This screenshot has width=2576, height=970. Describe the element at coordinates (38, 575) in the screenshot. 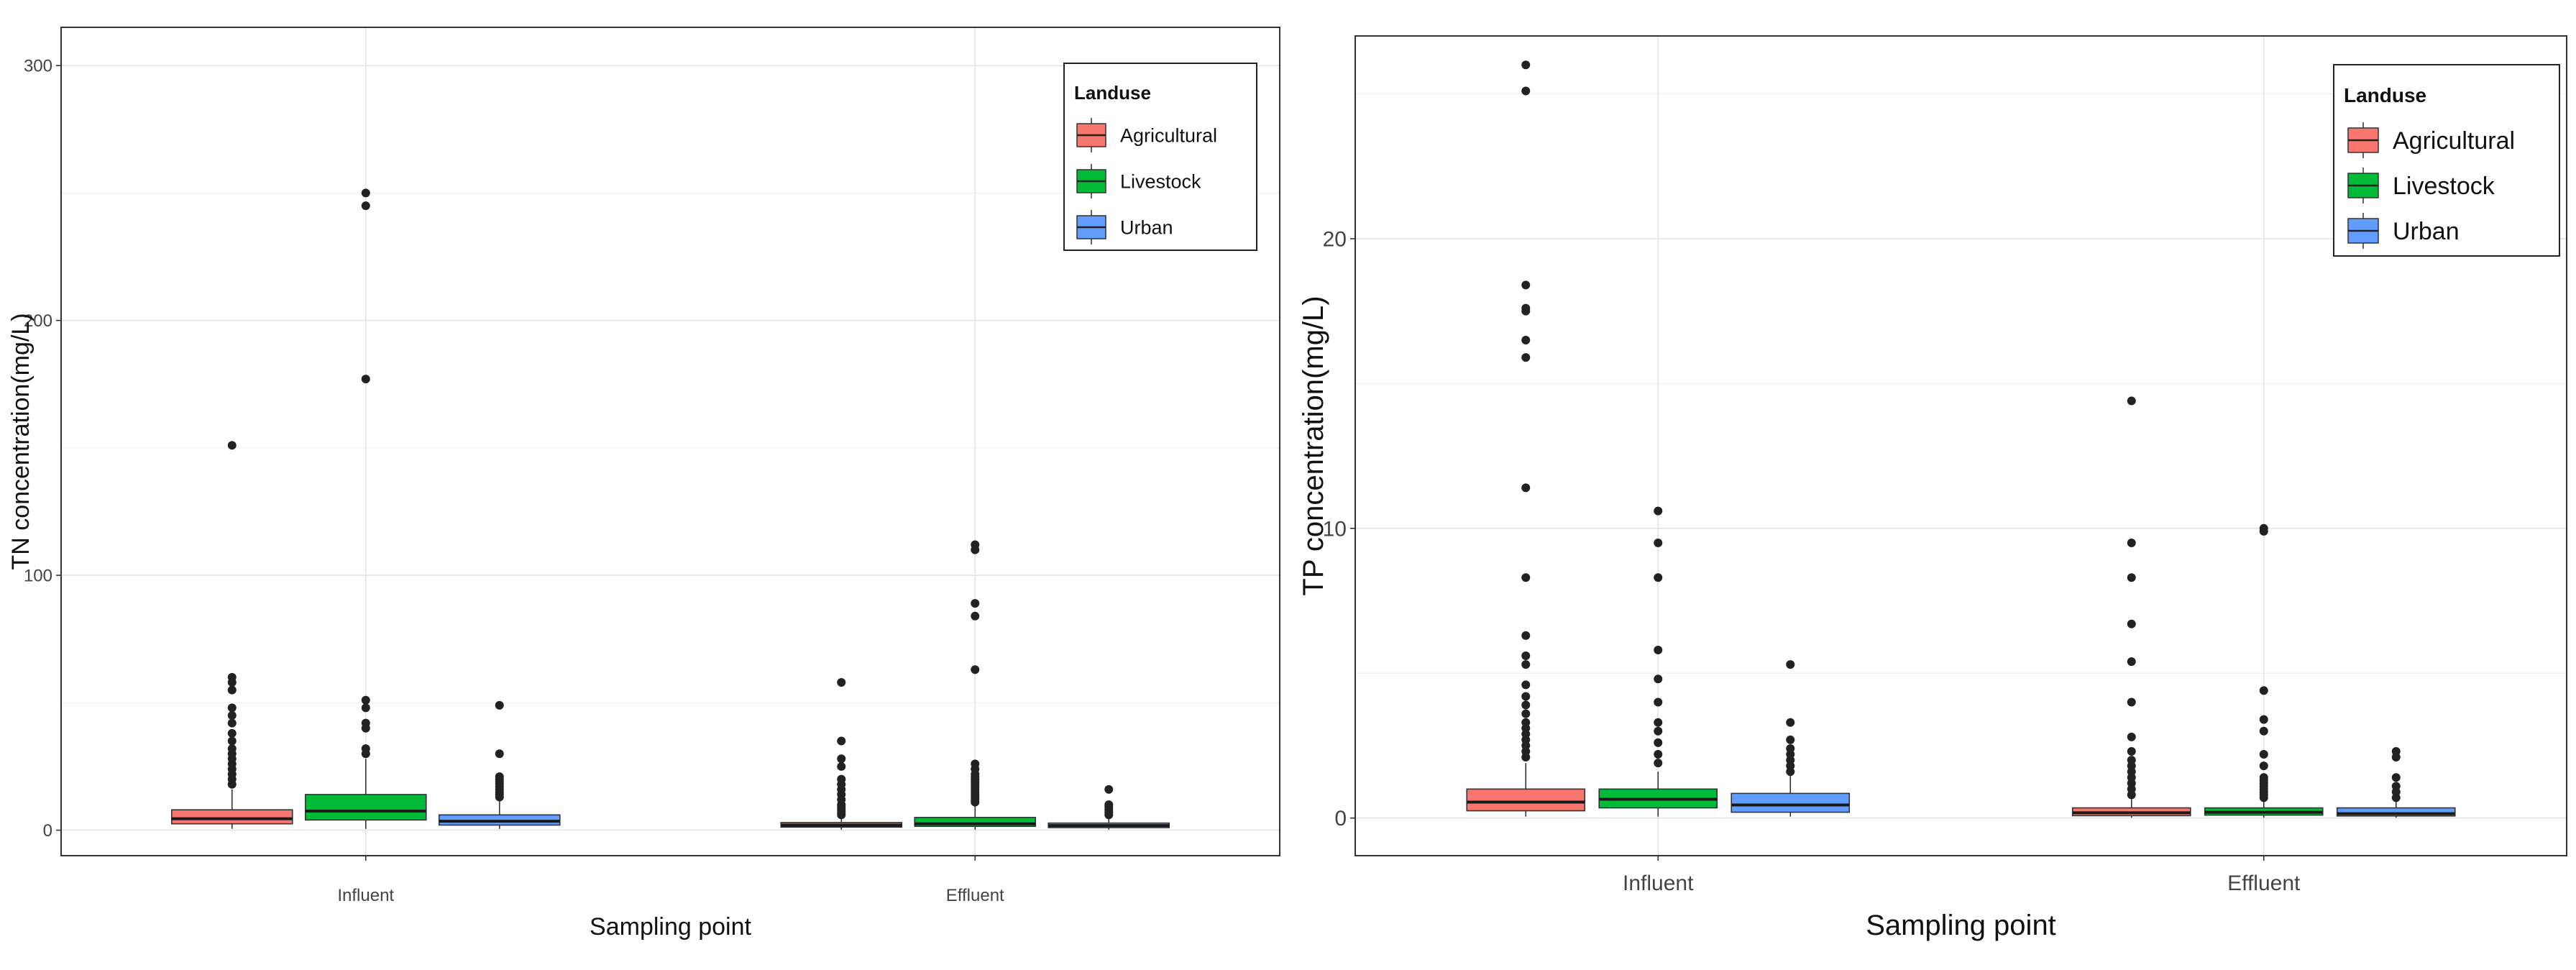

I see `y-tick-label: 100` at that location.